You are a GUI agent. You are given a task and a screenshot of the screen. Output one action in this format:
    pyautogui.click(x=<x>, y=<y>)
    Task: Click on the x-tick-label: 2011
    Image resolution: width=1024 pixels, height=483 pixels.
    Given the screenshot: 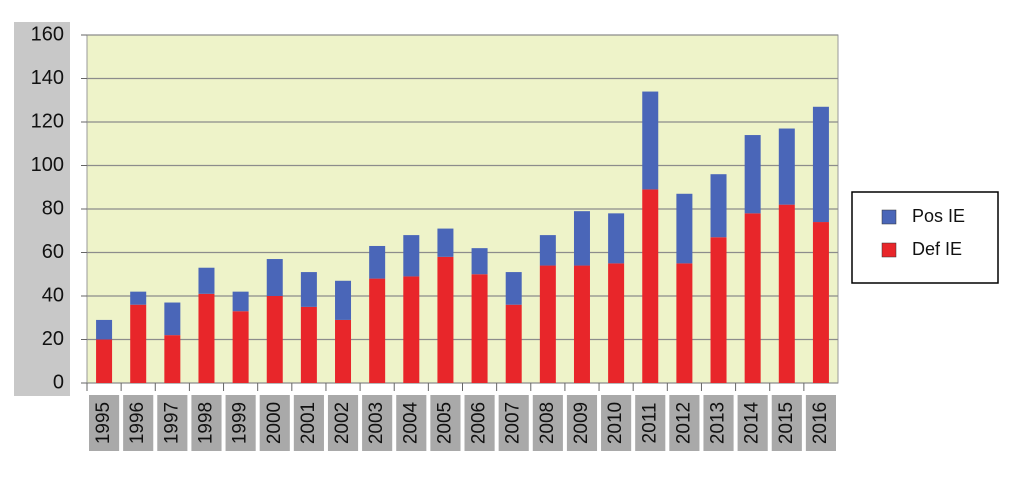 What is the action you would take?
    pyautogui.click(x=649, y=423)
    